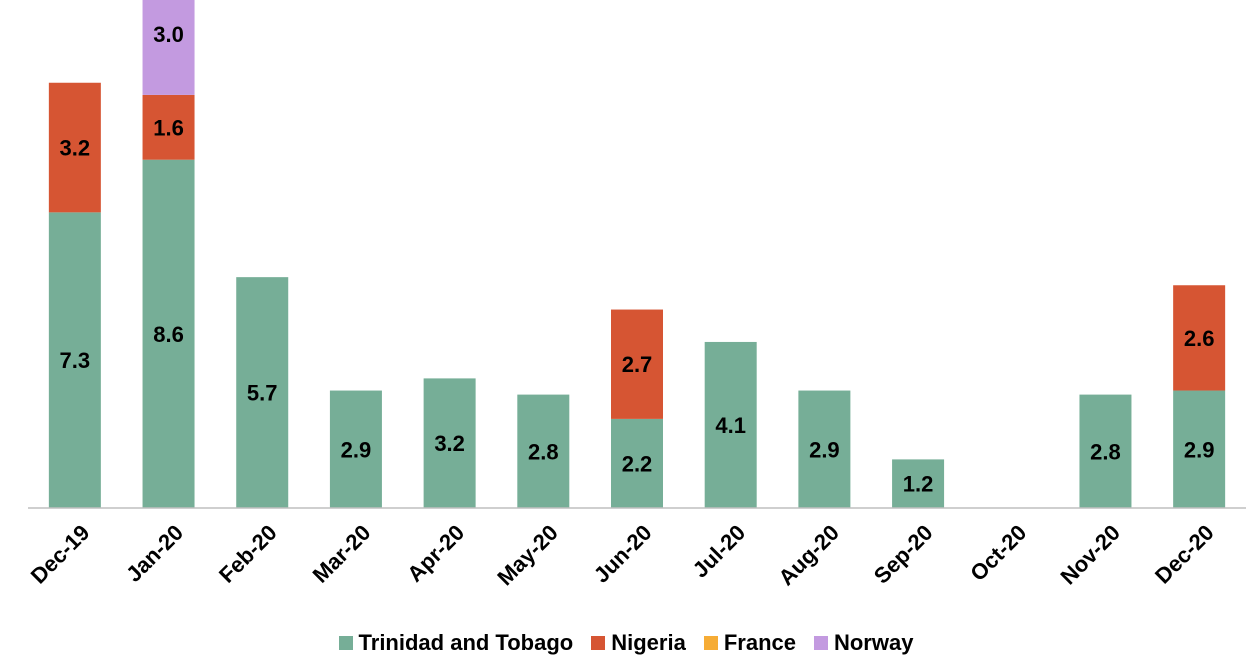 The height and width of the screenshot is (664, 1252). I want to click on legend-label-norway: Norway, so click(873, 642).